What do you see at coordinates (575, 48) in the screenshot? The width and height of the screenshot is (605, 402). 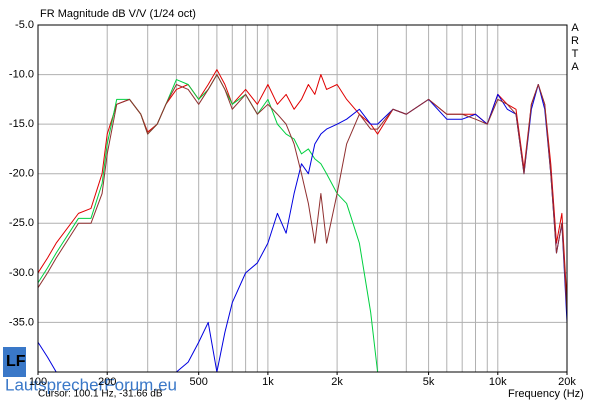 I see `brand: ARTA` at bounding box center [575, 48].